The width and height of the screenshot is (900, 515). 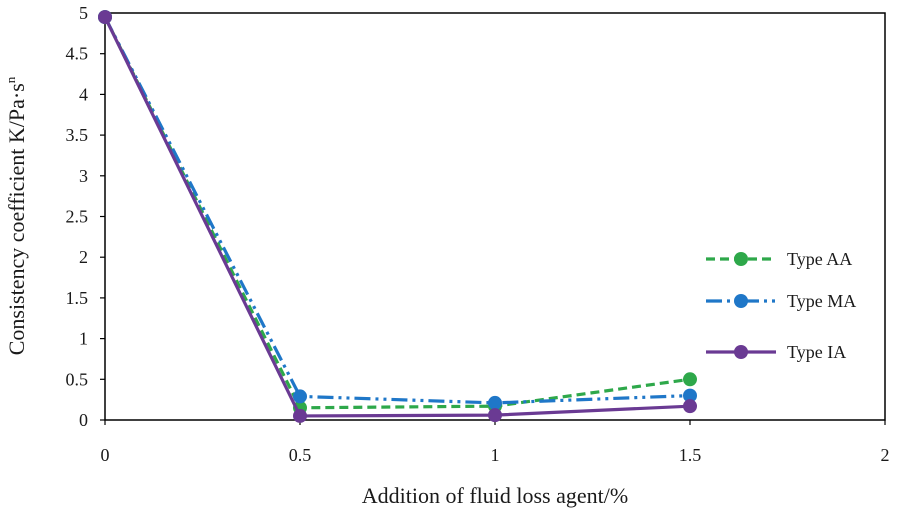 I want to click on legend-item: Type IA, so click(x=776, y=352).